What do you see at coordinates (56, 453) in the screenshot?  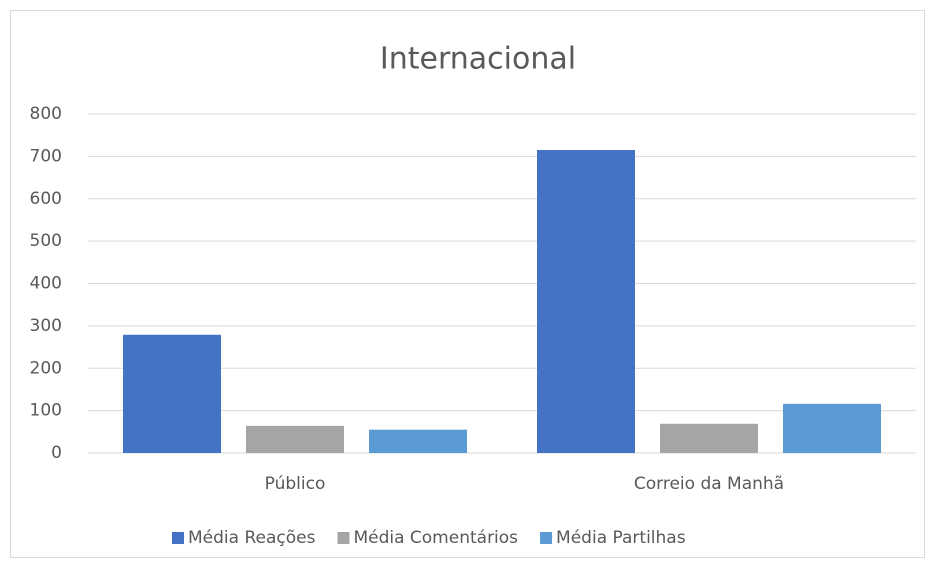 I see `y-tick-label: 0` at bounding box center [56, 453].